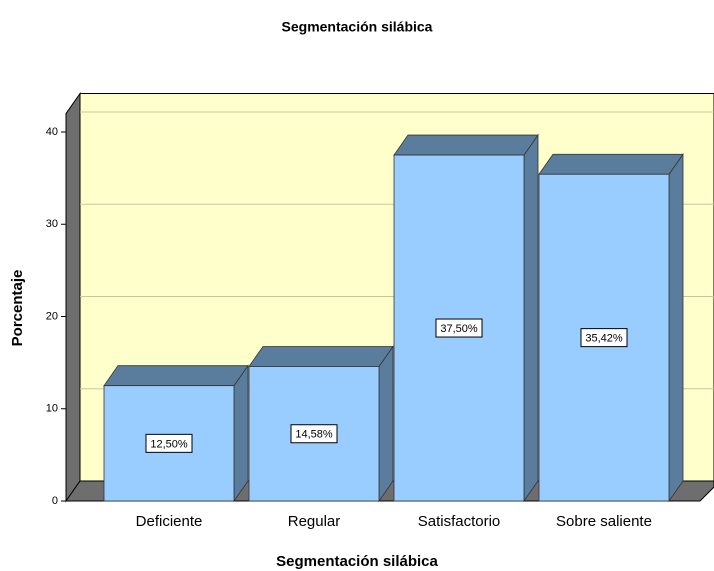 The image size is (714, 571). What do you see at coordinates (52, 409) in the screenshot?
I see `y-tick-label: 10` at bounding box center [52, 409].